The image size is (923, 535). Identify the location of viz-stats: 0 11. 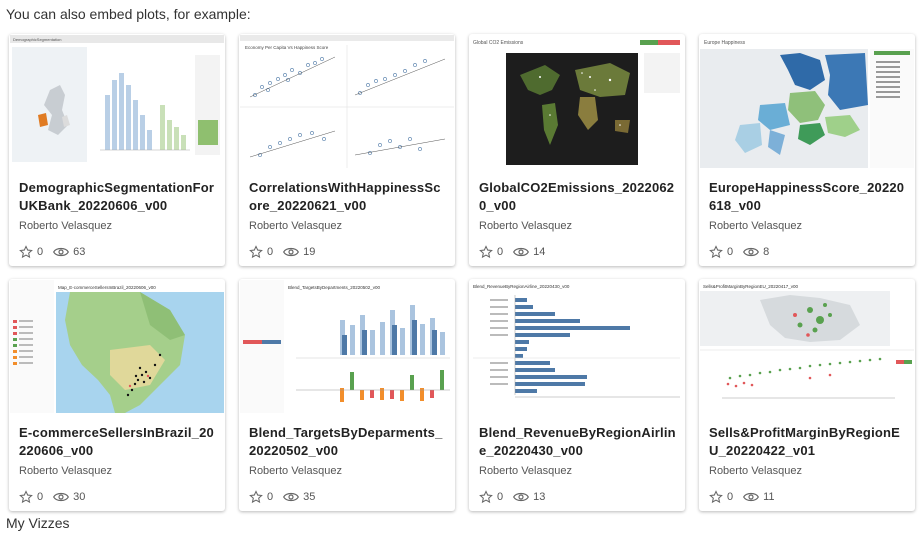
(747, 497).